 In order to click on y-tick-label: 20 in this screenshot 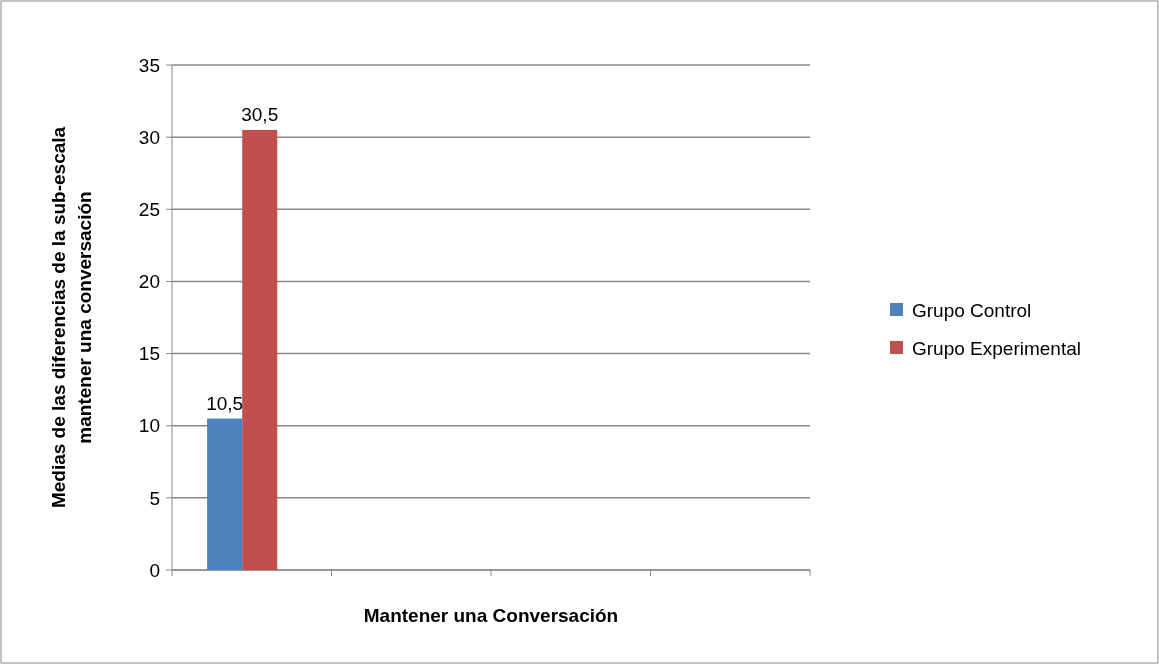, I will do `click(149, 282)`.